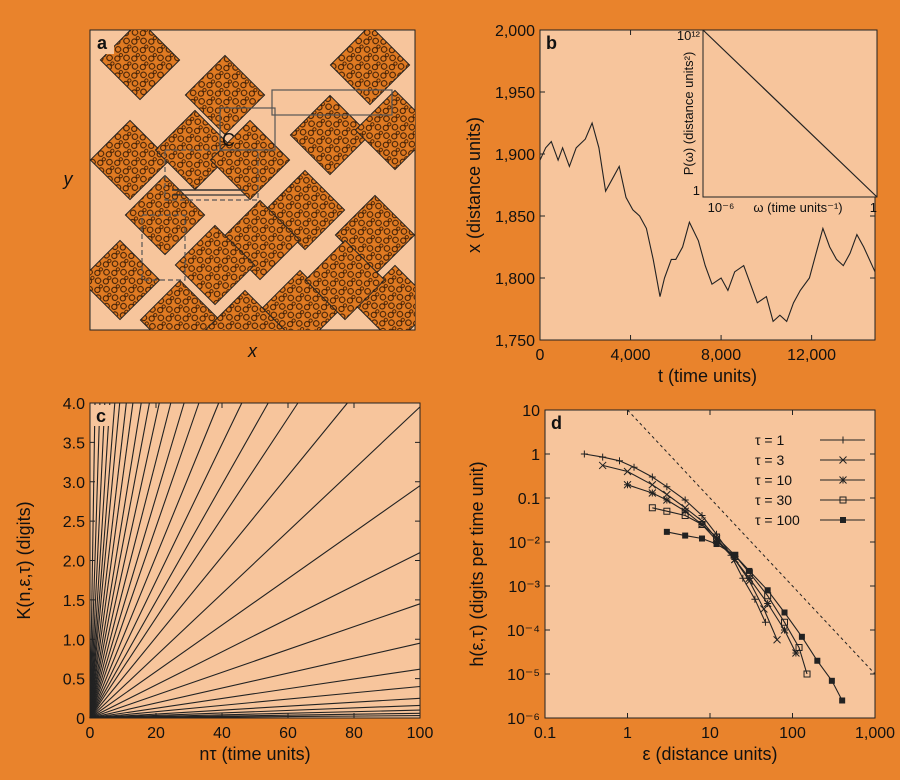 Image resolution: width=900 pixels, height=780 pixels. I want to click on x-tick-label: 40, so click(222, 733).